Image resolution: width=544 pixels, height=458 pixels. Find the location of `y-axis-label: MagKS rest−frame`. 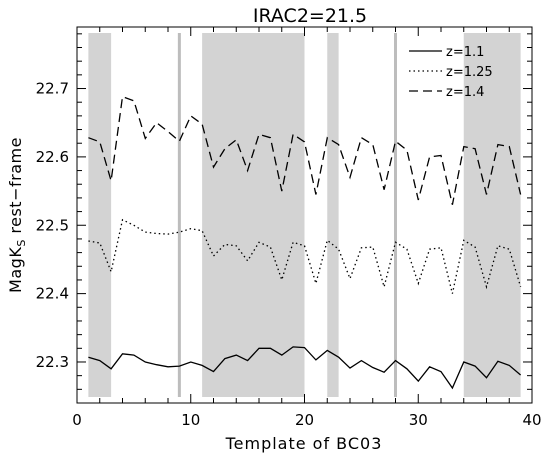

y-axis-label: MagKS rest−frame is located at coordinates (17, 215).